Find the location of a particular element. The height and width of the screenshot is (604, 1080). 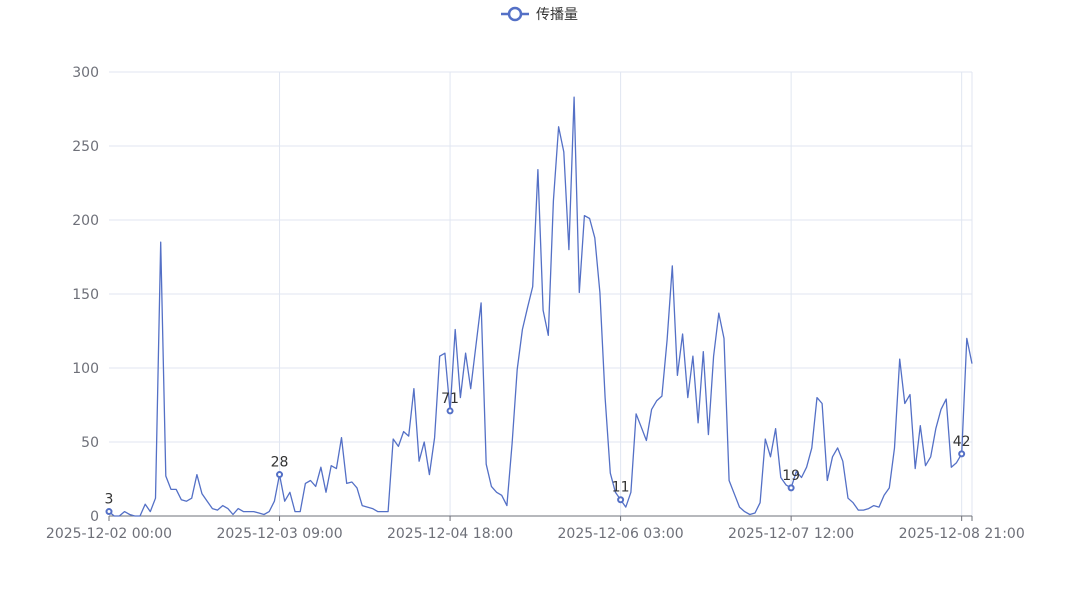

legend: 传播量 is located at coordinates (539, 14).